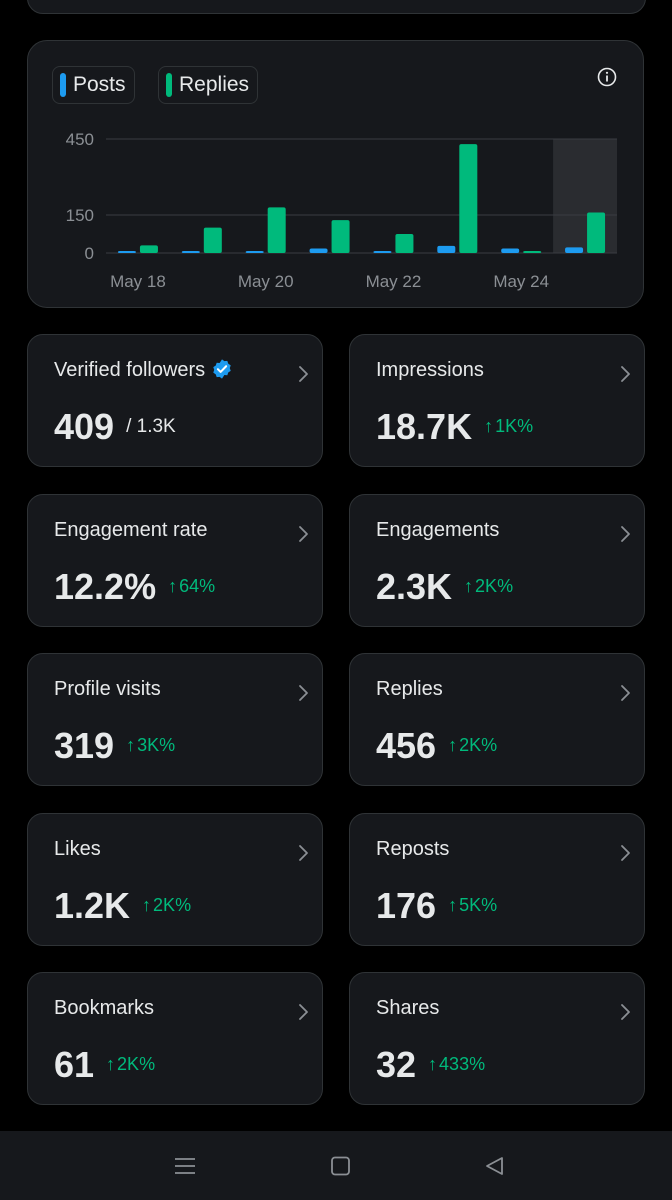  I want to click on legend-replies: Replies, so click(208, 85).